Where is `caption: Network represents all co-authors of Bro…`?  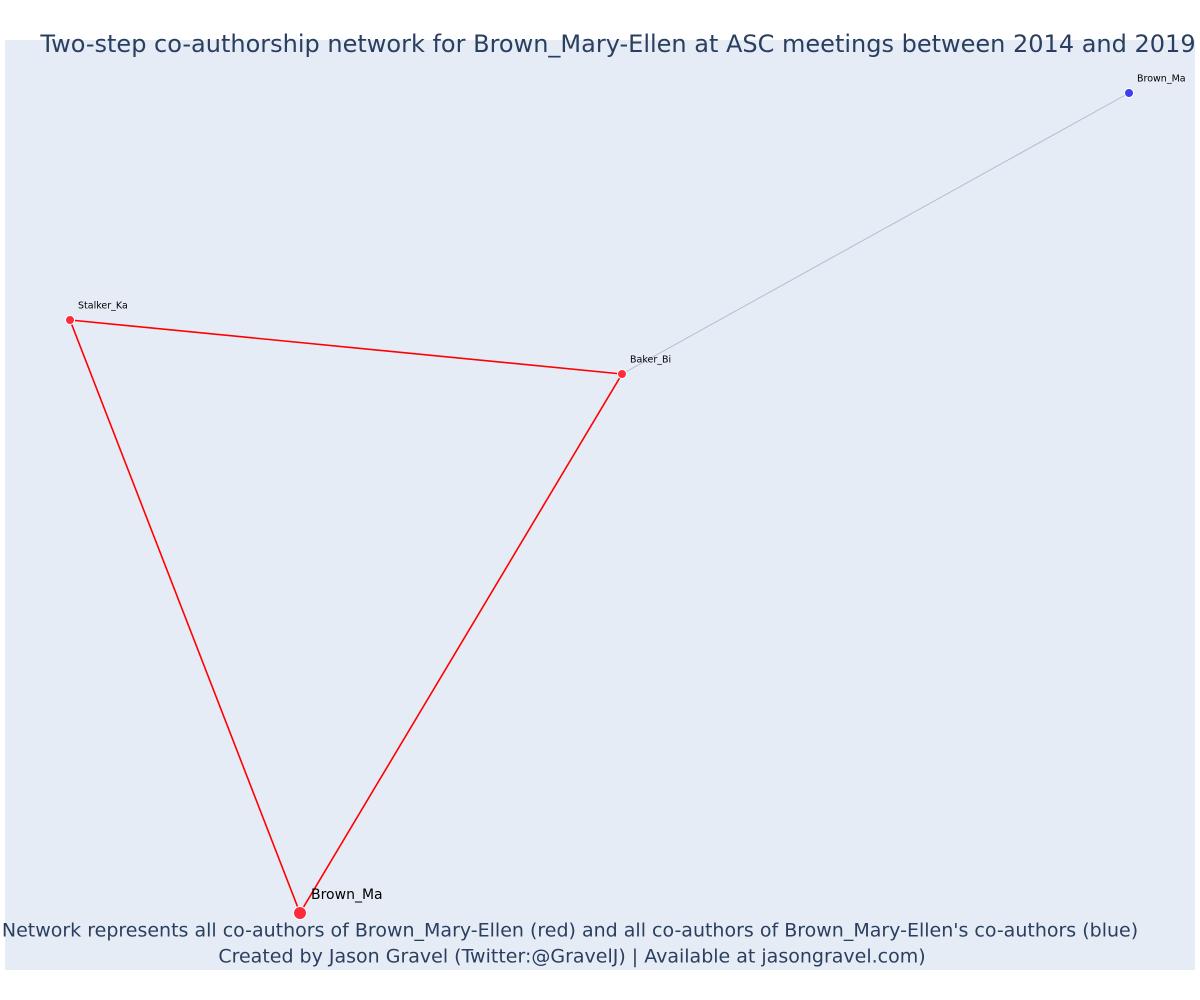 caption: Network represents all co-authors of Bro… is located at coordinates (570, 931).